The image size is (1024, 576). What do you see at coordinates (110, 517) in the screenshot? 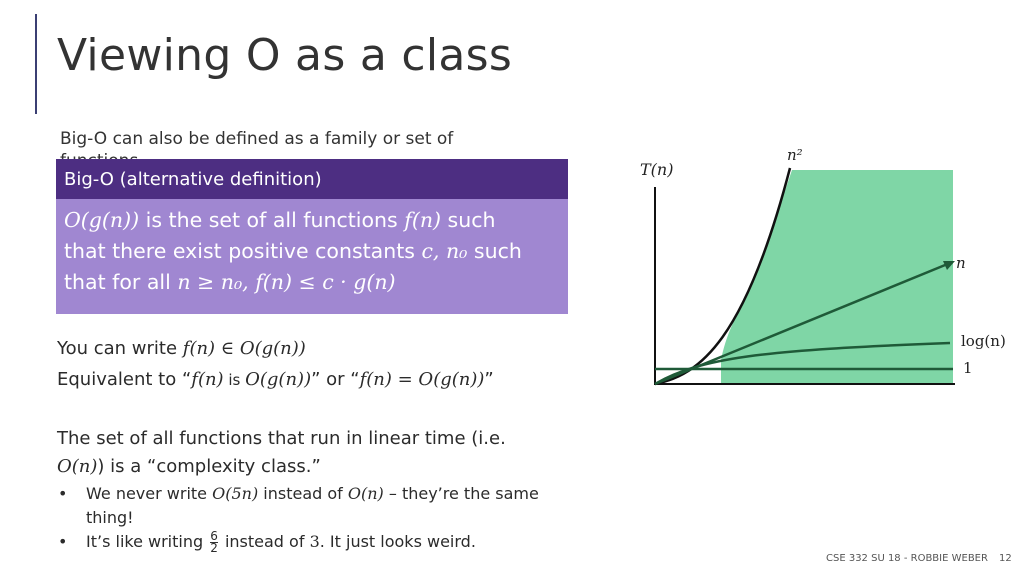
I see `bullet1-text-4: thing!` at bounding box center [110, 517].